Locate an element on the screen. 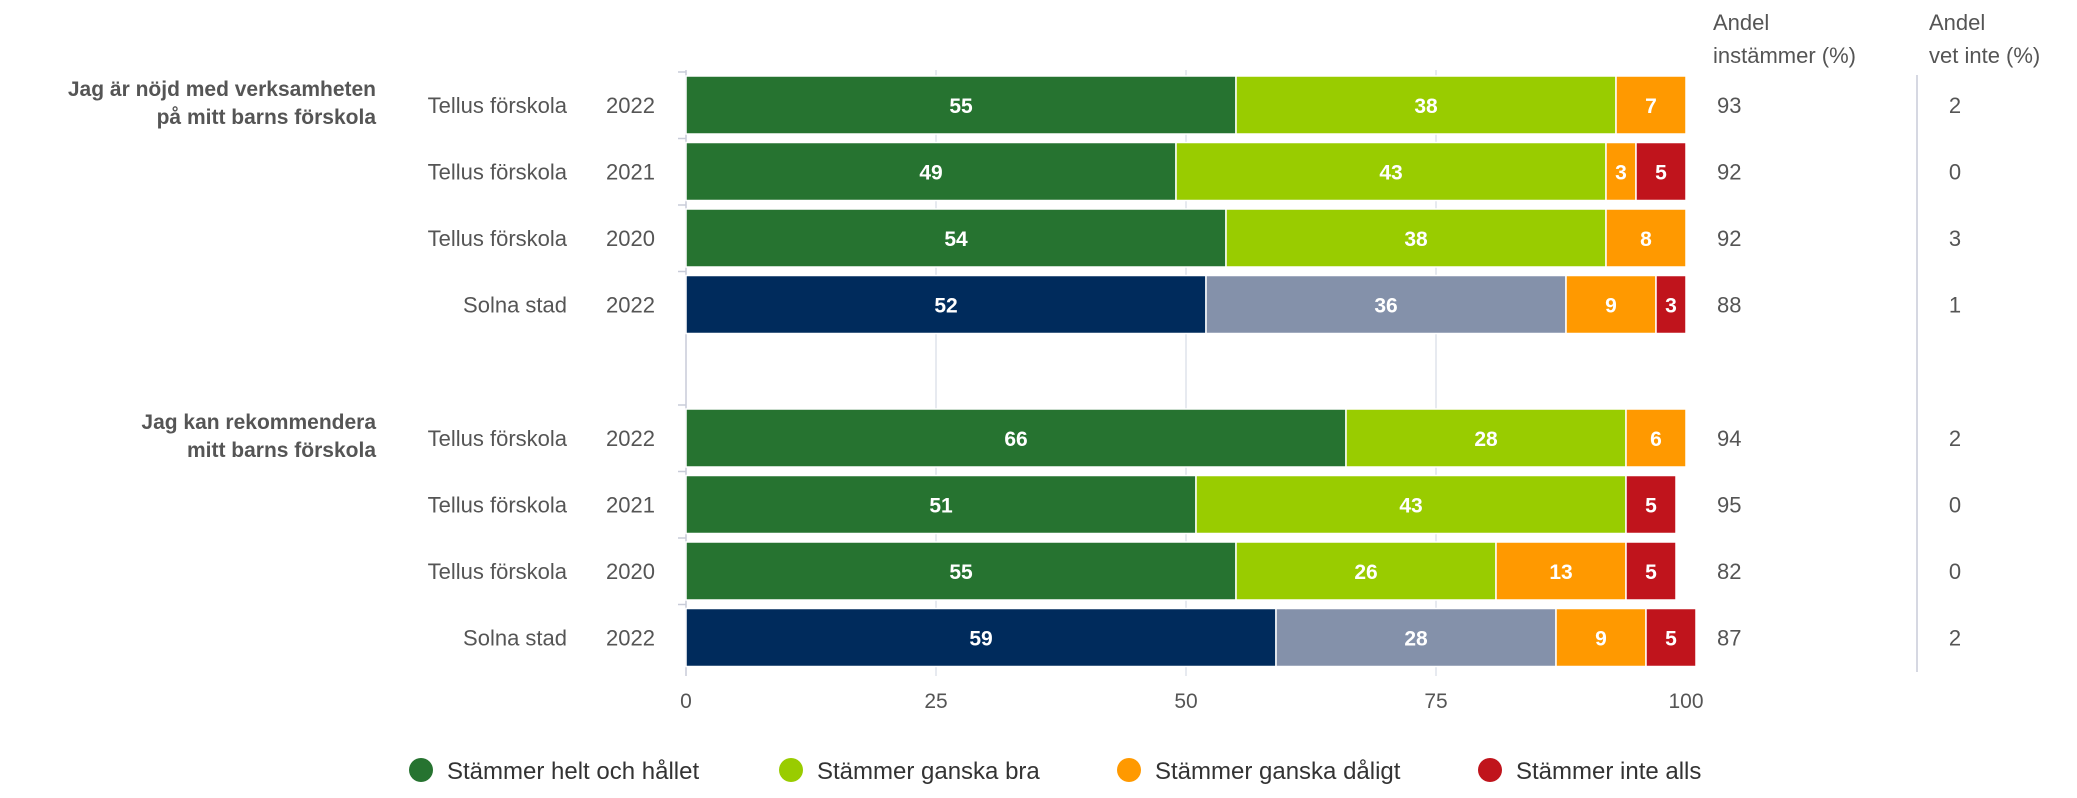 The image size is (2077, 798). bar-value-label: 49 is located at coordinates (930, 173).